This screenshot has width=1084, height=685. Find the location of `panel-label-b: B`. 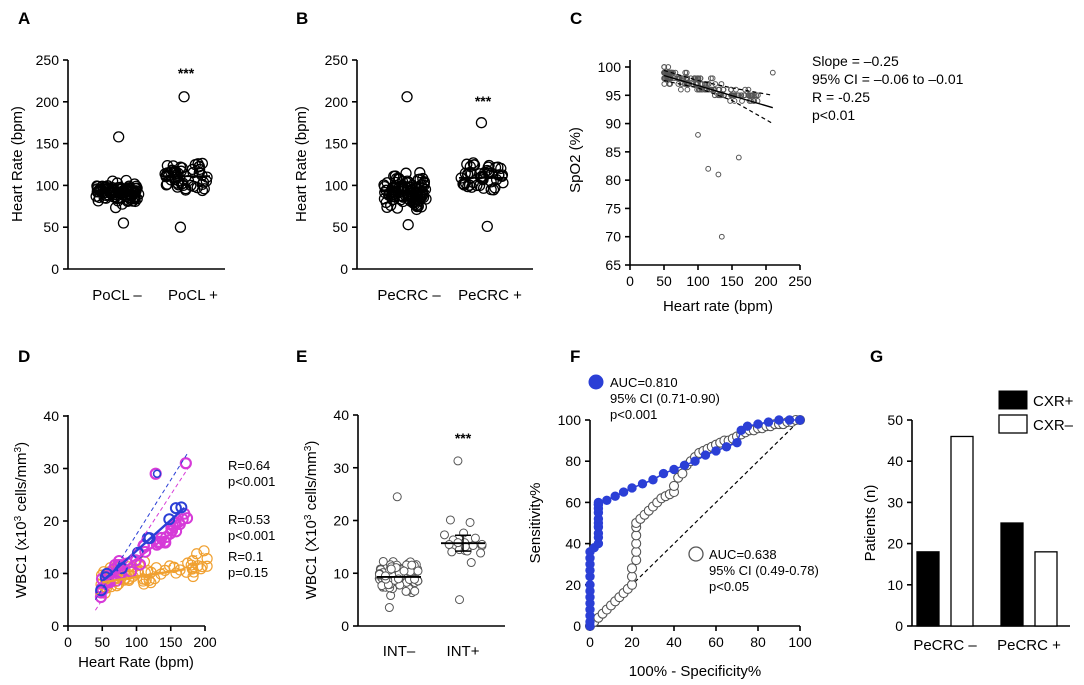

panel-label-b: B is located at coordinates (302, 18).